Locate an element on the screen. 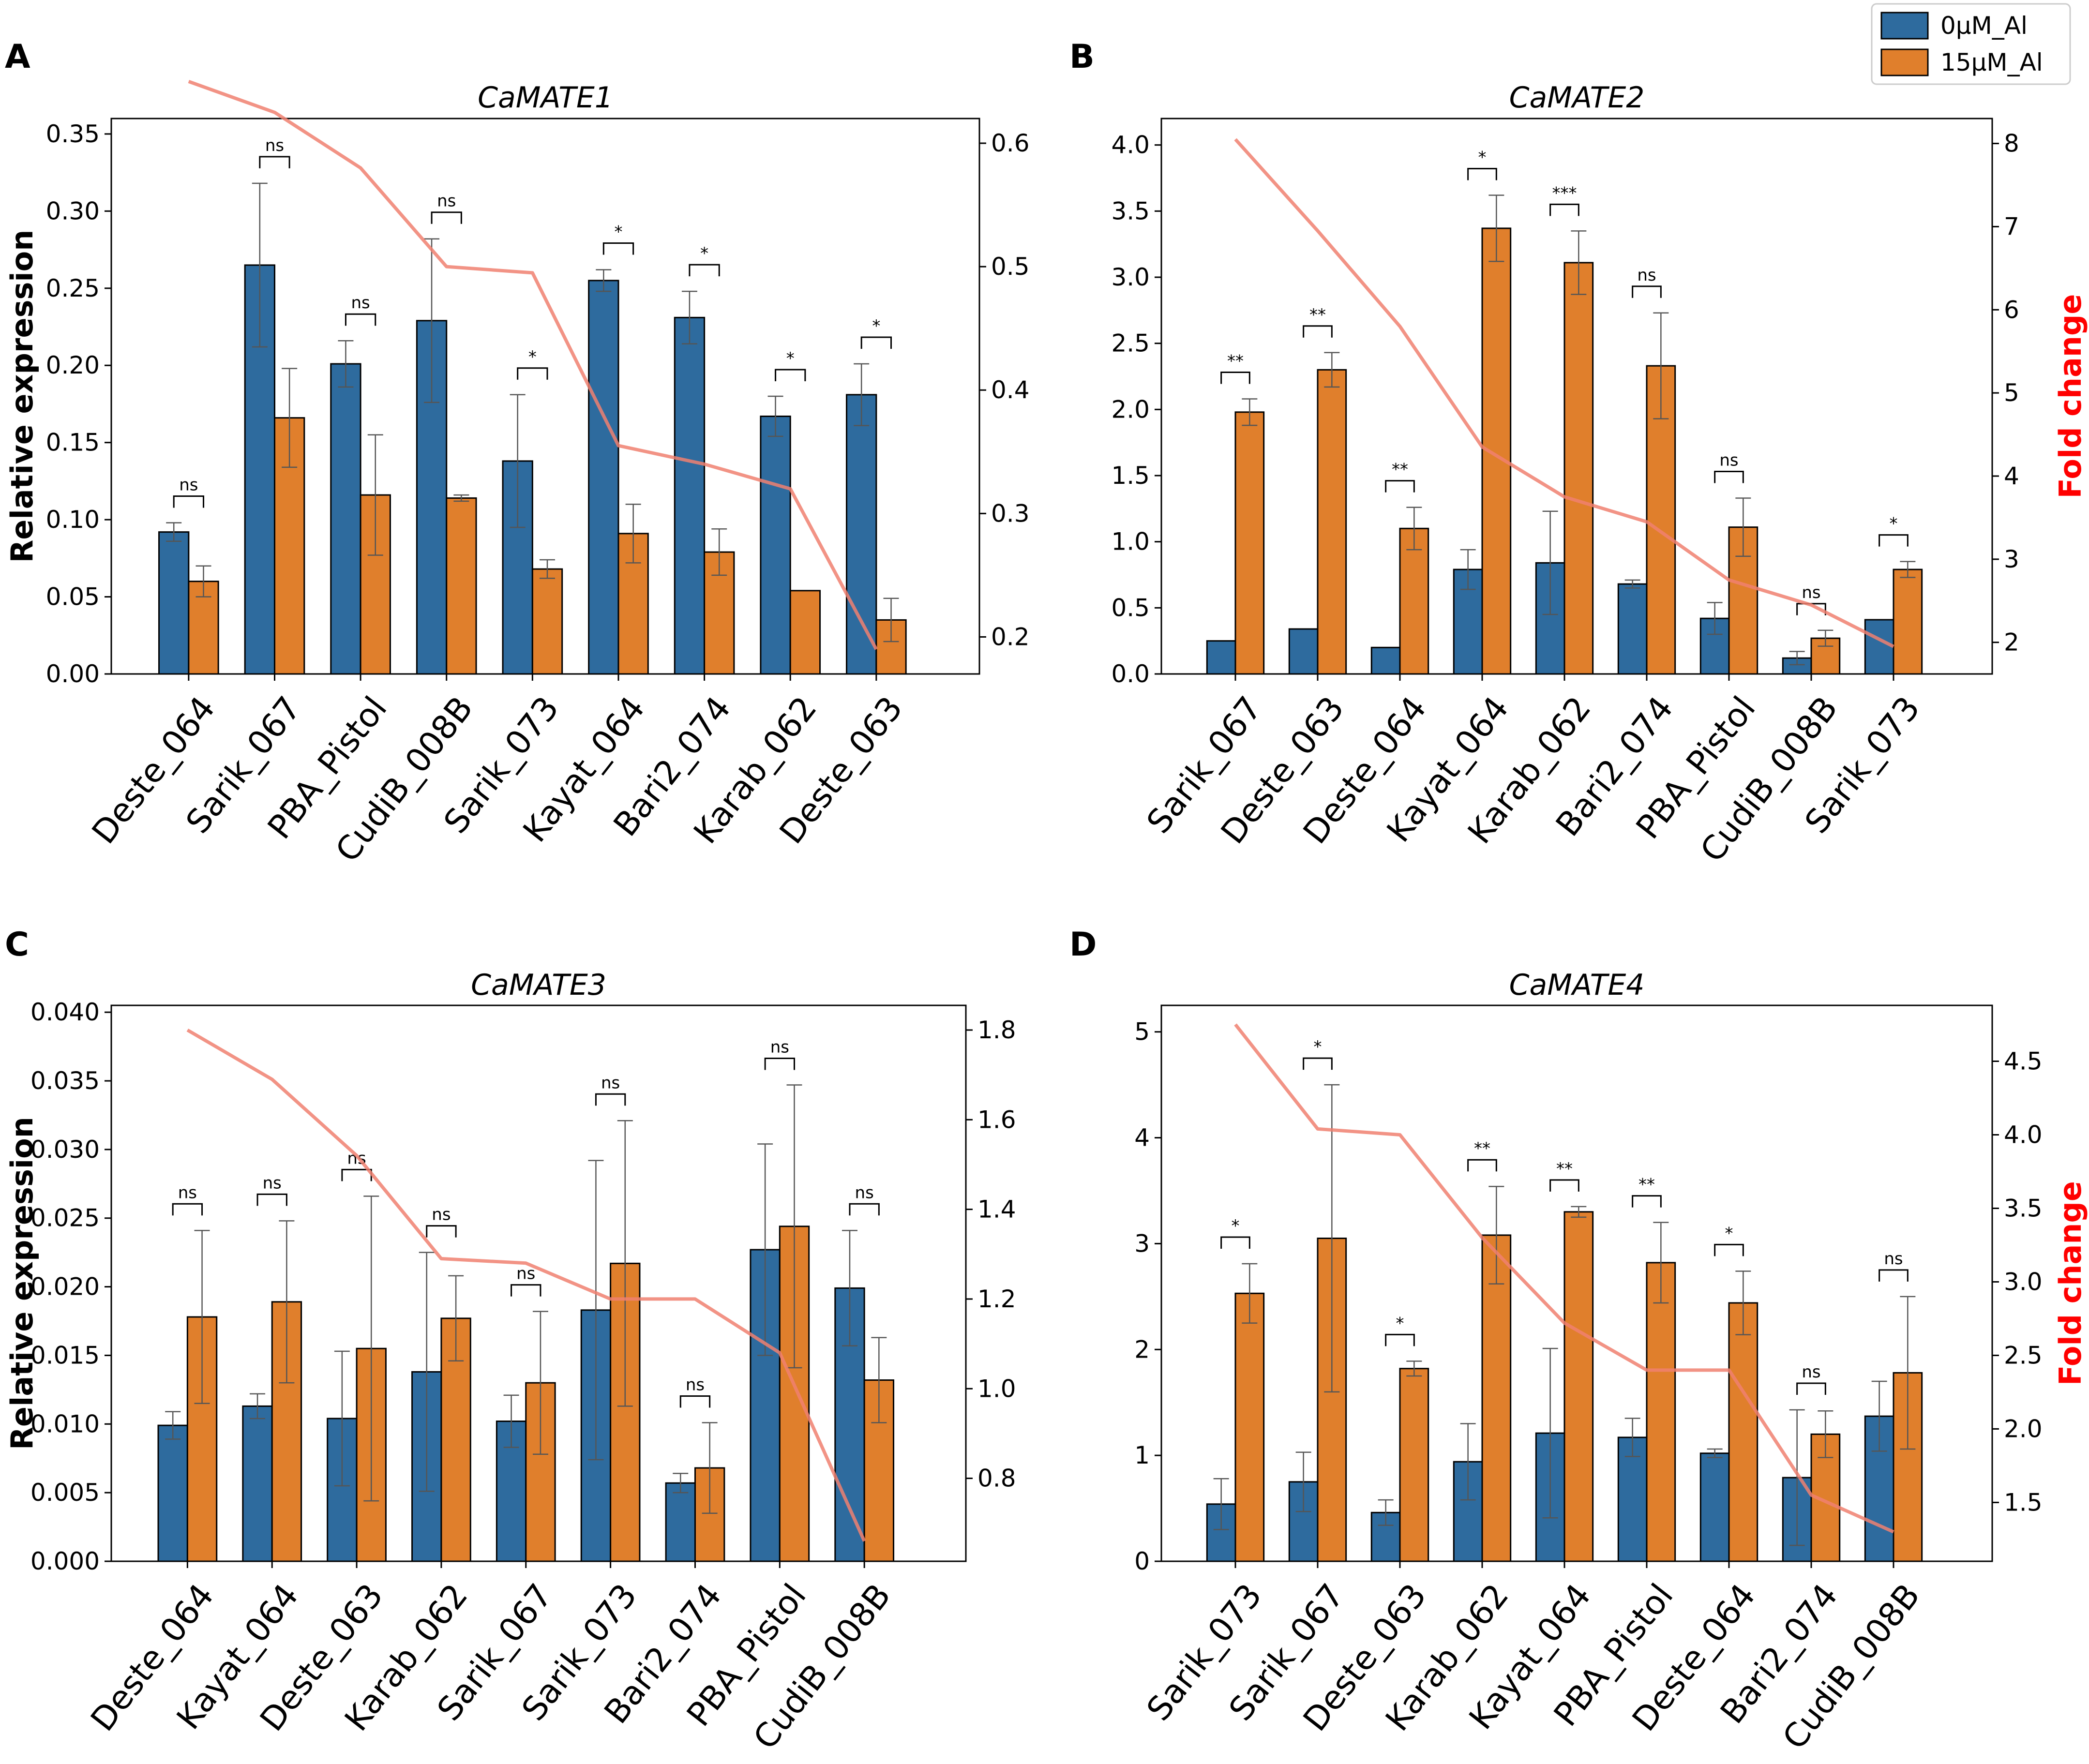 The height and width of the screenshot is (1764, 2089). panel-letter: C is located at coordinates (17, 945).